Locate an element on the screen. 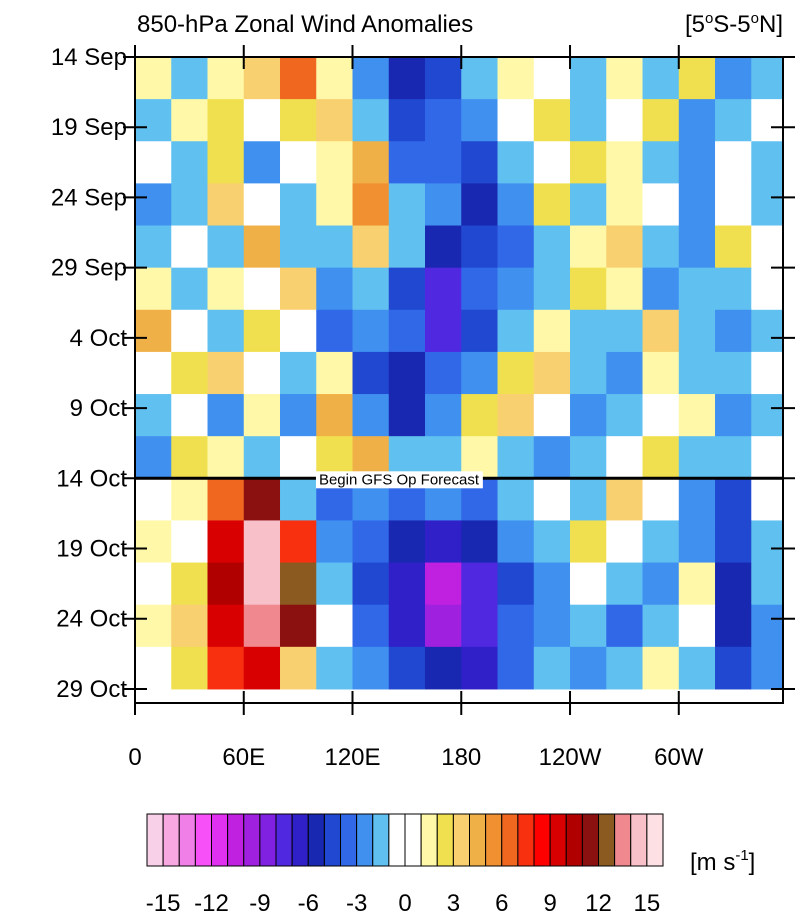 The width and height of the screenshot is (808, 917). units-part: ] is located at coordinates (752, 862).